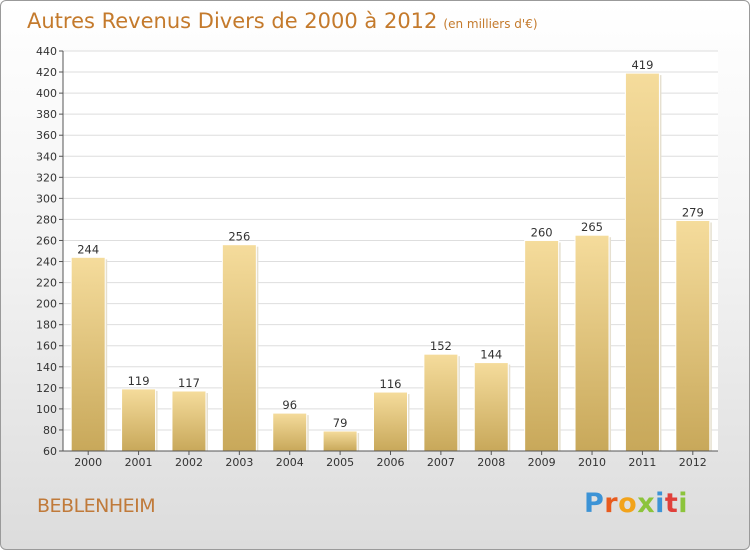 The width and height of the screenshot is (750, 550). Describe the element at coordinates (88, 462) in the screenshot. I see `x-tick-label: 2000` at that location.